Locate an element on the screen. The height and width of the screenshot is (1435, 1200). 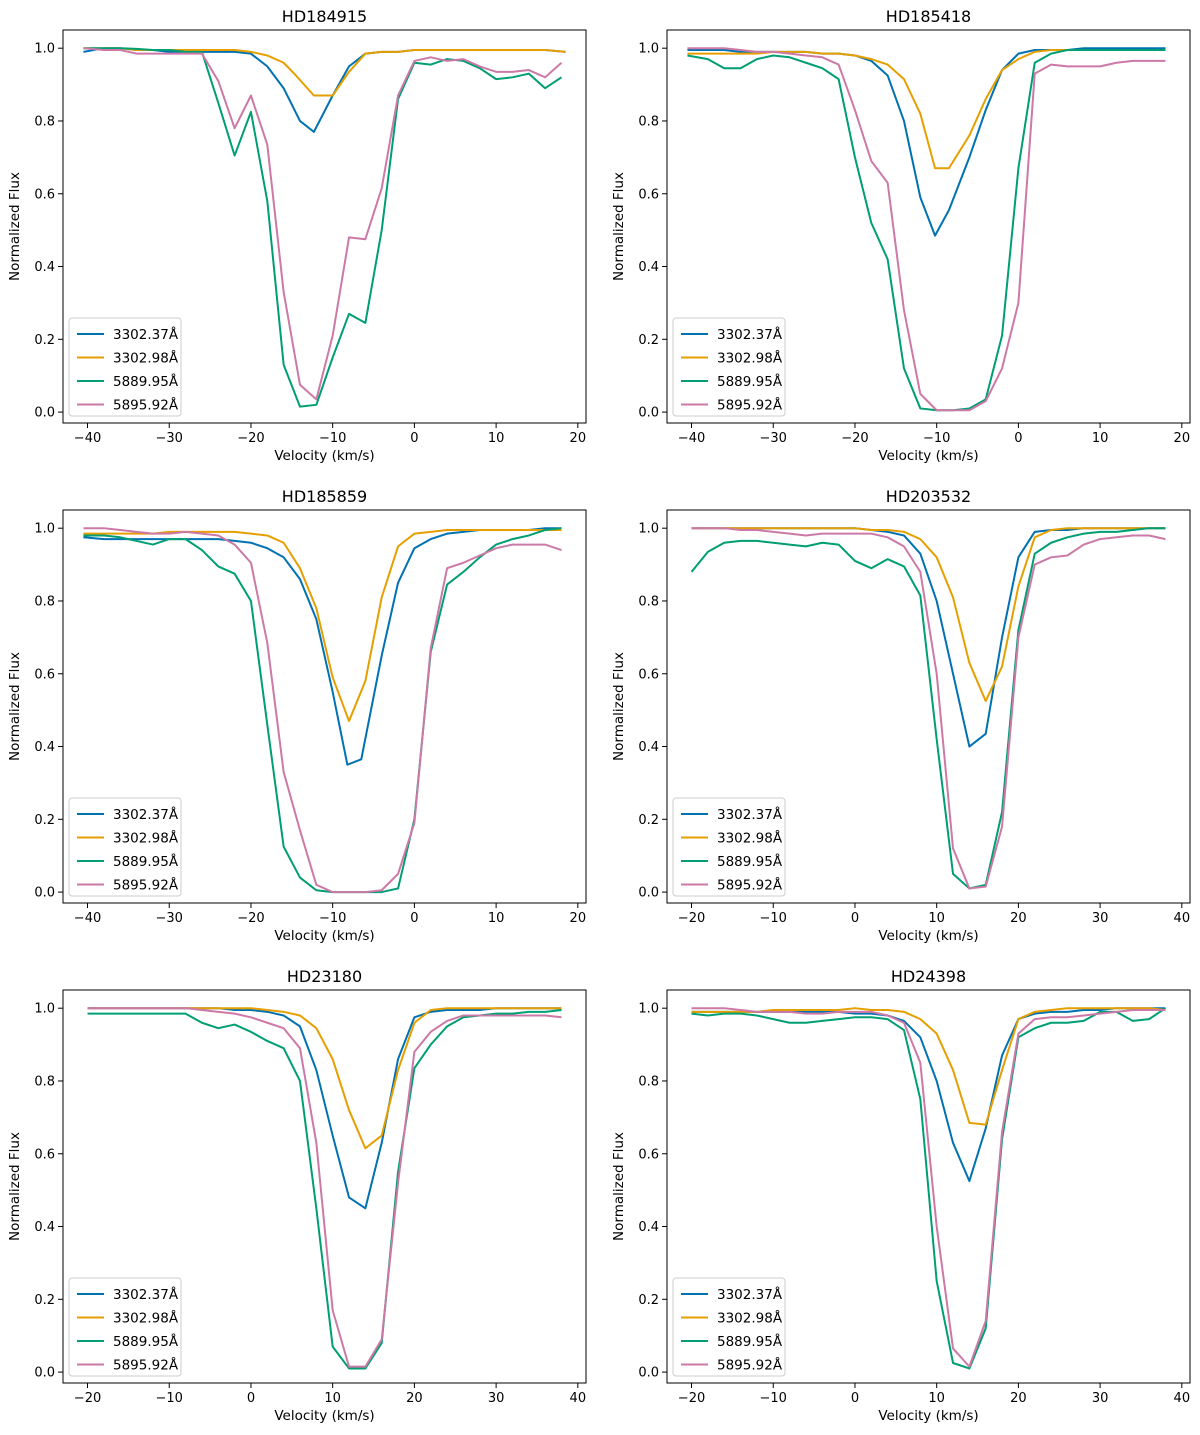
chart-title: HD24398 is located at coordinates (928, 976).